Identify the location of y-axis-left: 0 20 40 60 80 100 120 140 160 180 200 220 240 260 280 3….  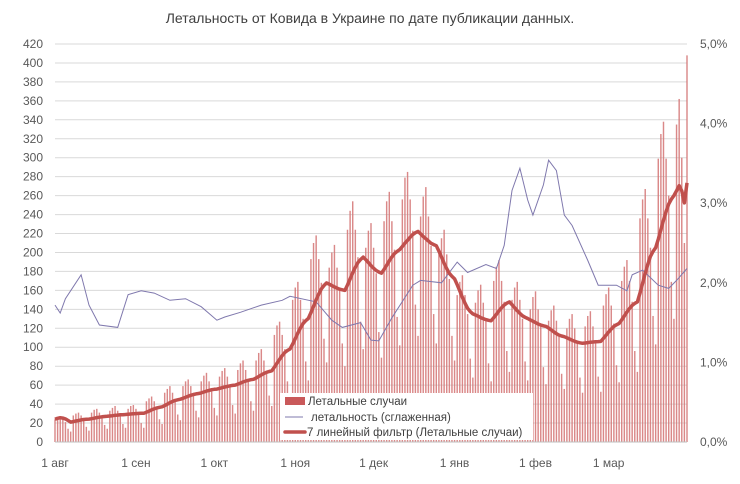
(33, 243).